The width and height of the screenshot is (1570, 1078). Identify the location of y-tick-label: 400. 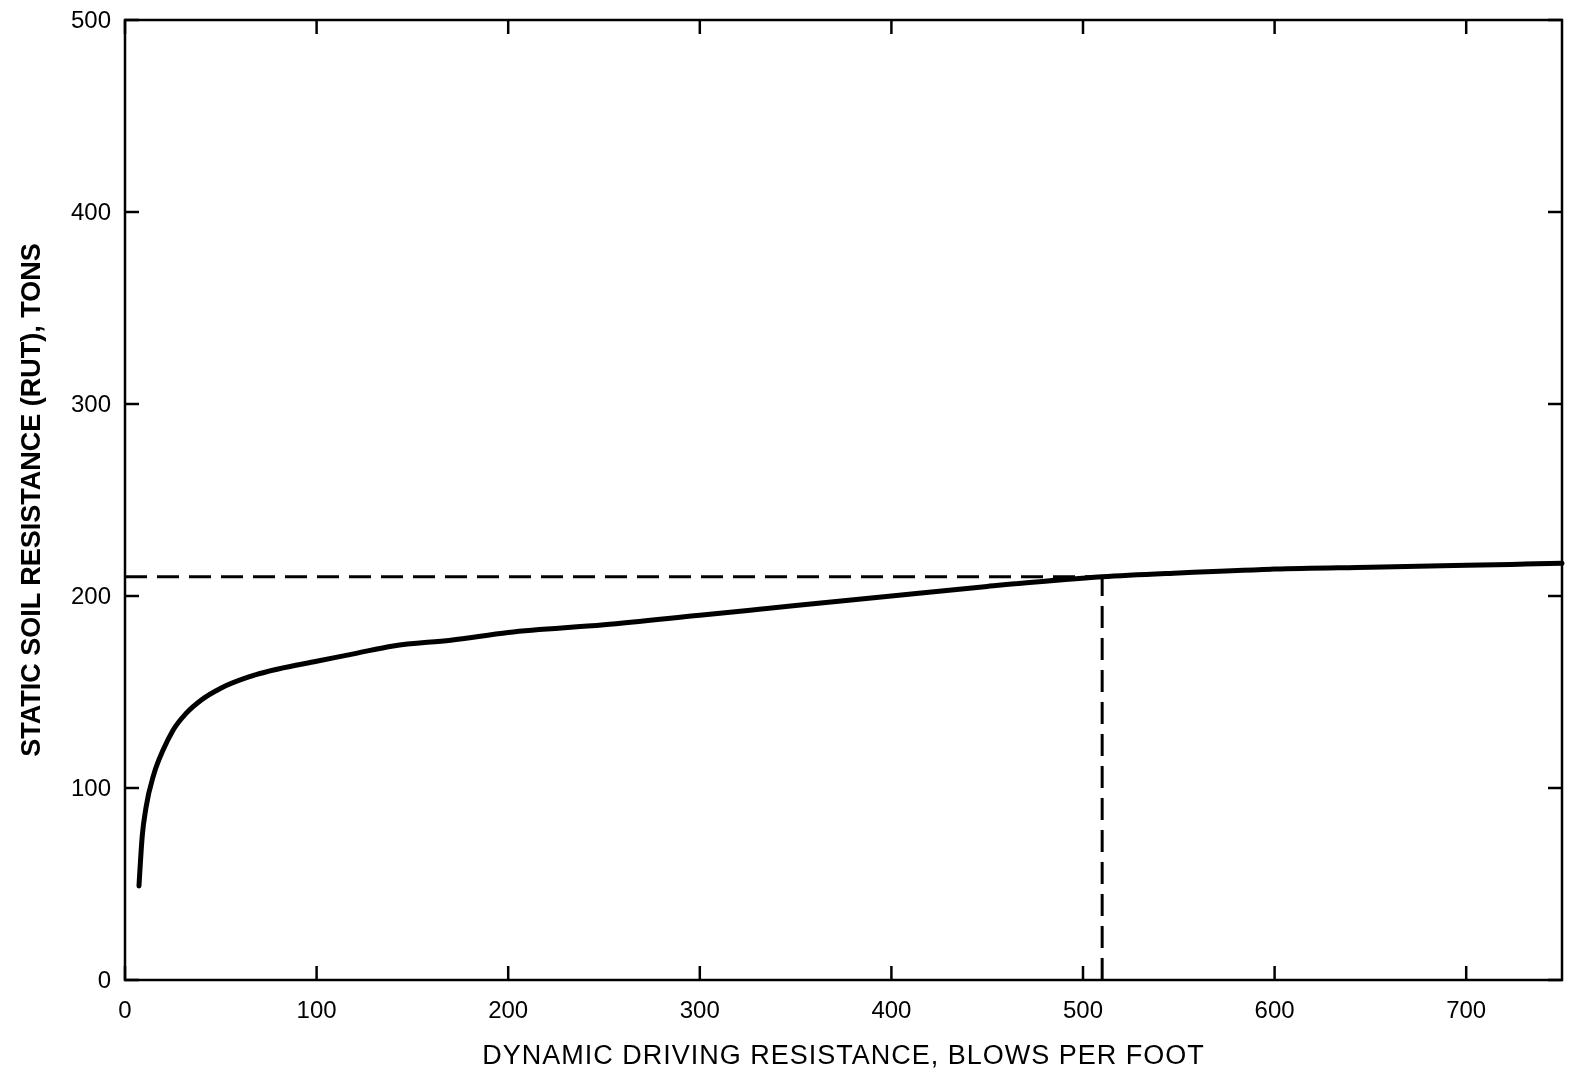
(90, 211).